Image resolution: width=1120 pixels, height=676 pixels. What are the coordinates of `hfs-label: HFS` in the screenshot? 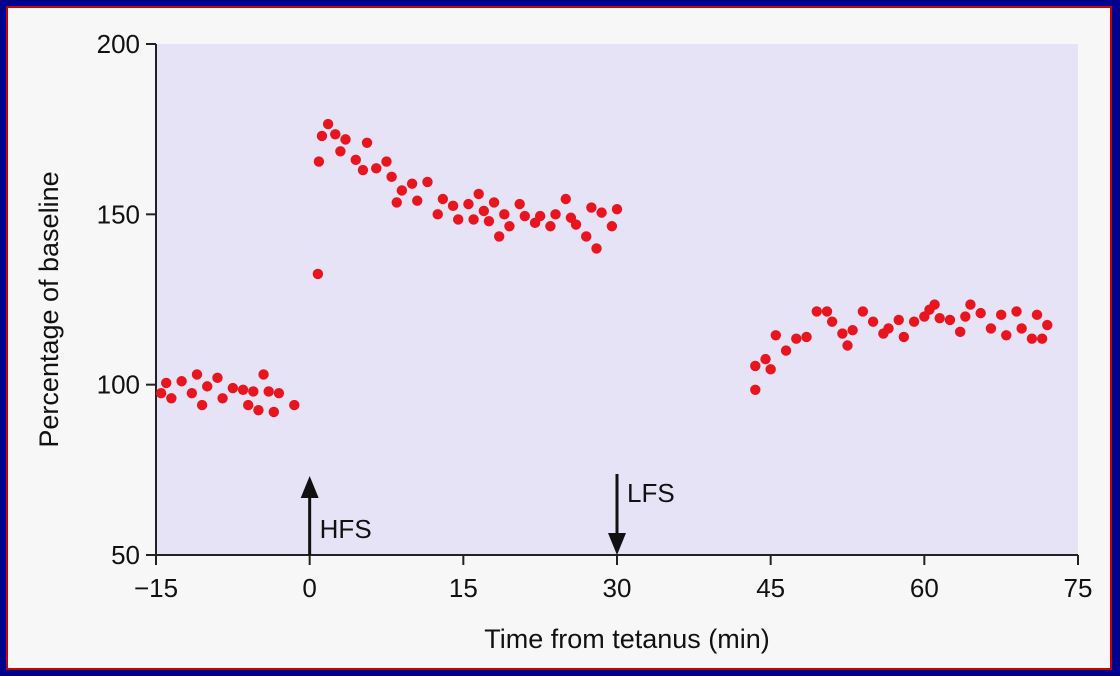 It's located at (346, 529).